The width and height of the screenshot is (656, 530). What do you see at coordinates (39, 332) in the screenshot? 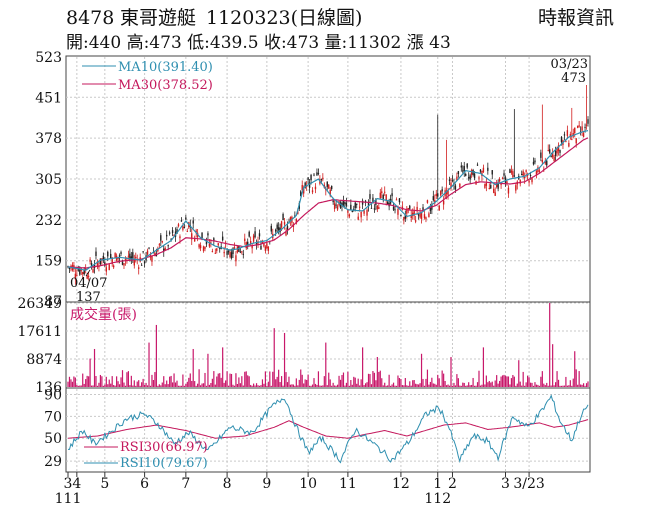
I see `volume-y-tick-label: 17611` at bounding box center [39, 332].